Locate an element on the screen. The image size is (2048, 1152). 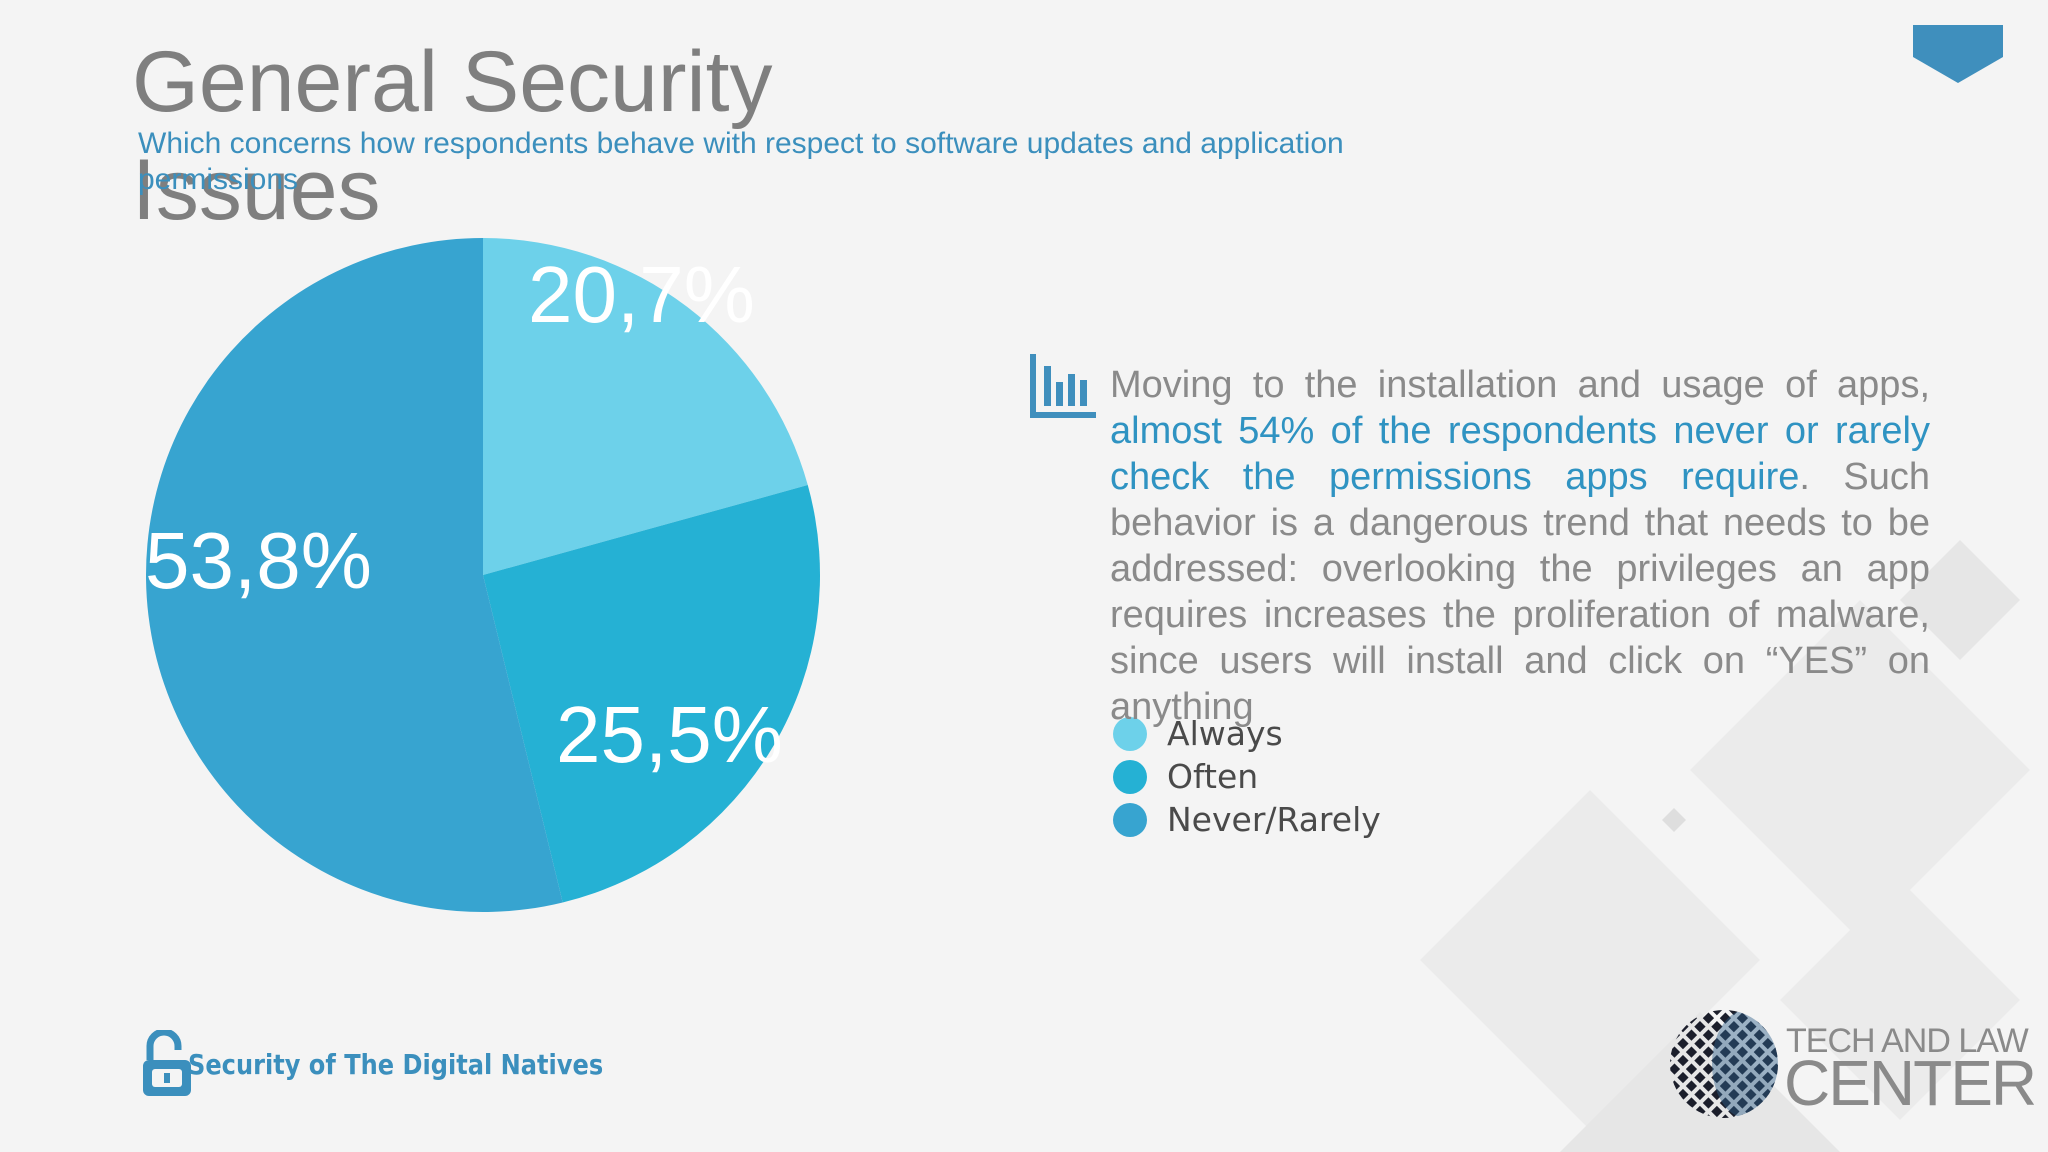
pie-slice-never-rarely is located at coordinates (354, 575).